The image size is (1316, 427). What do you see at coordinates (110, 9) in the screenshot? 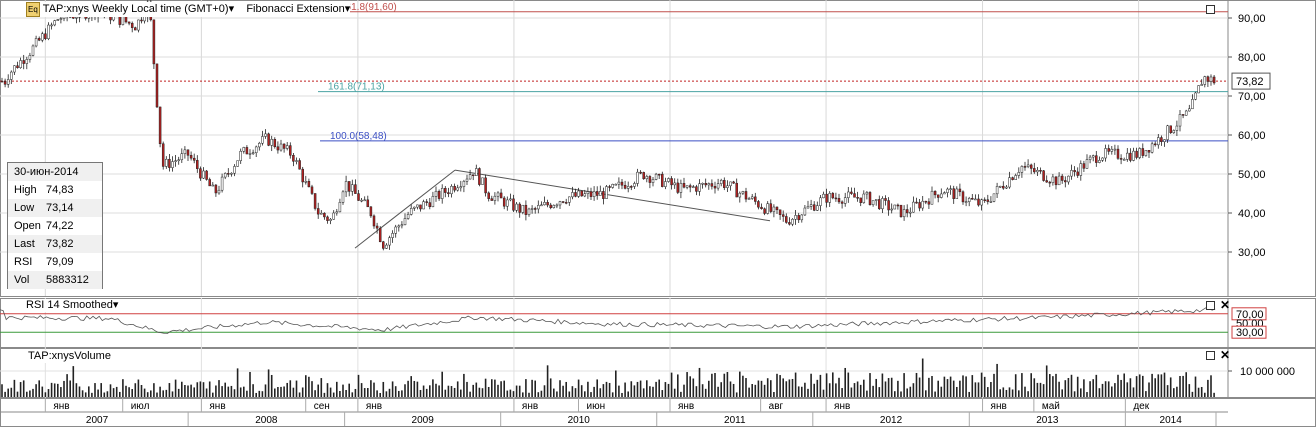
I see `period-label: Weekly` at bounding box center [110, 9].